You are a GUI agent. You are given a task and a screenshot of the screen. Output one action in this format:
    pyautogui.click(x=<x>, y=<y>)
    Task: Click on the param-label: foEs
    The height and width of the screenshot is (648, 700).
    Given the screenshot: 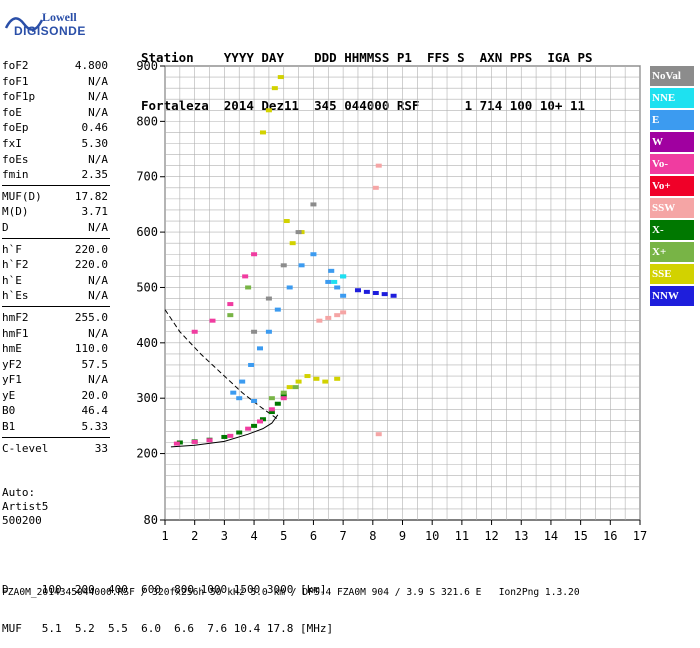 What is the action you would take?
    pyautogui.click(x=15, y=159)
    